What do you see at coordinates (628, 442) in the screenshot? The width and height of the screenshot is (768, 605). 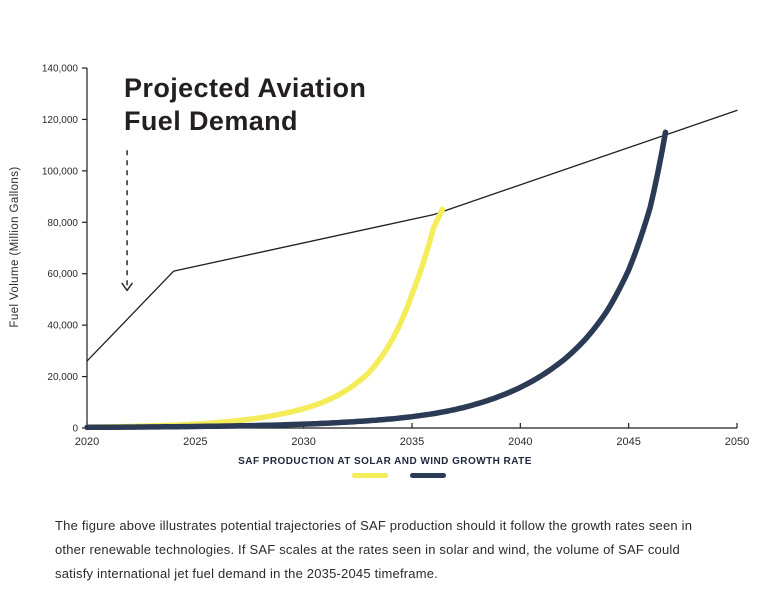 I see `x-tick-label: 2045` at bounding box center [628, 442].